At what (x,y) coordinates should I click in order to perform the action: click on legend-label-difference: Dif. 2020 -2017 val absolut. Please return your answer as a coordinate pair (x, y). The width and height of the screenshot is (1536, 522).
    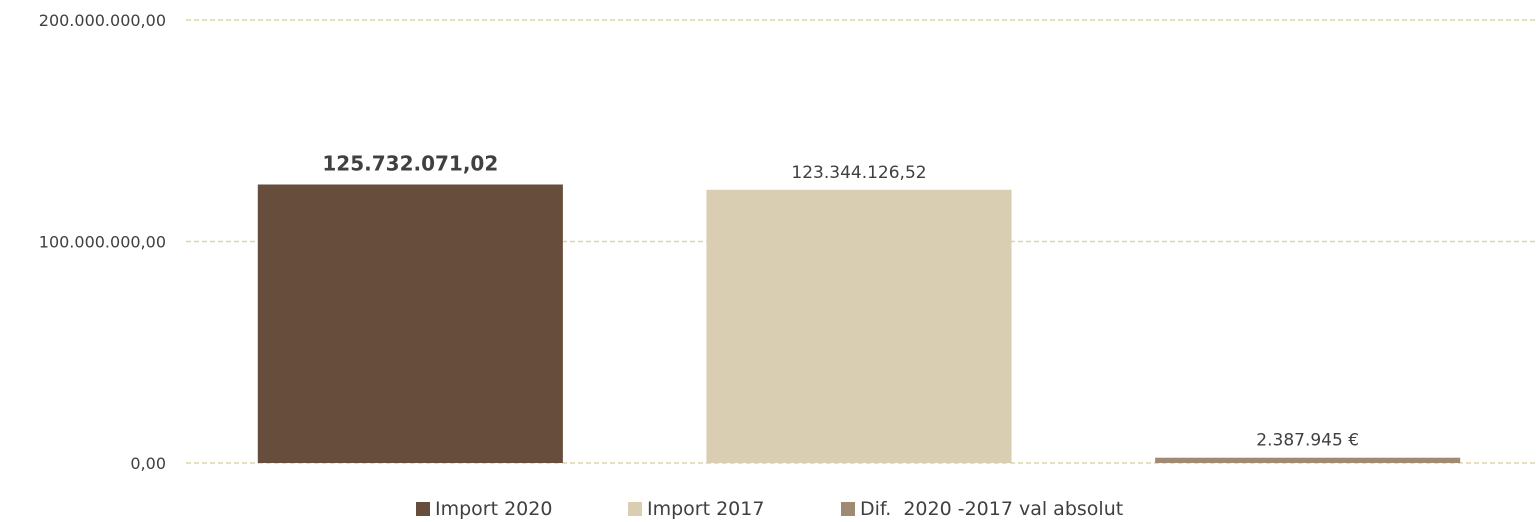
    Looking at the image, I should click on (992, 509).